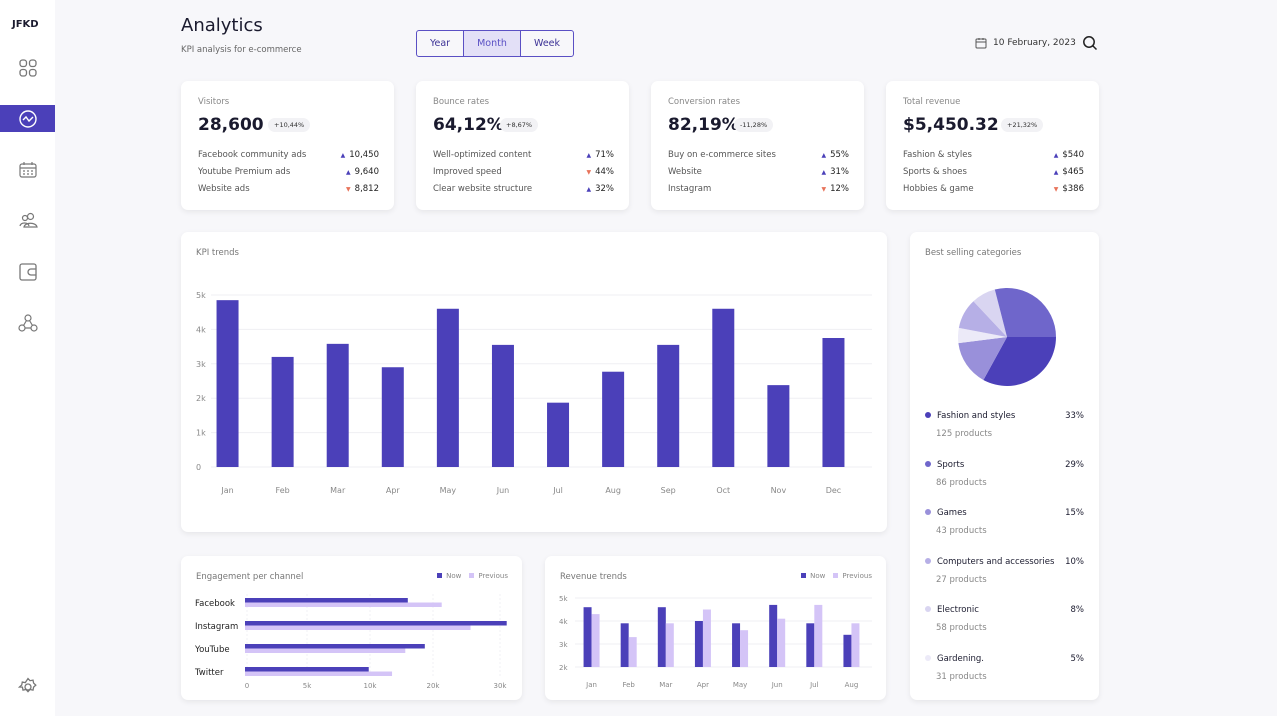  Describe the element at coordinates (587, 637) in the screenshot. I see `bar-now-jan` at that location.